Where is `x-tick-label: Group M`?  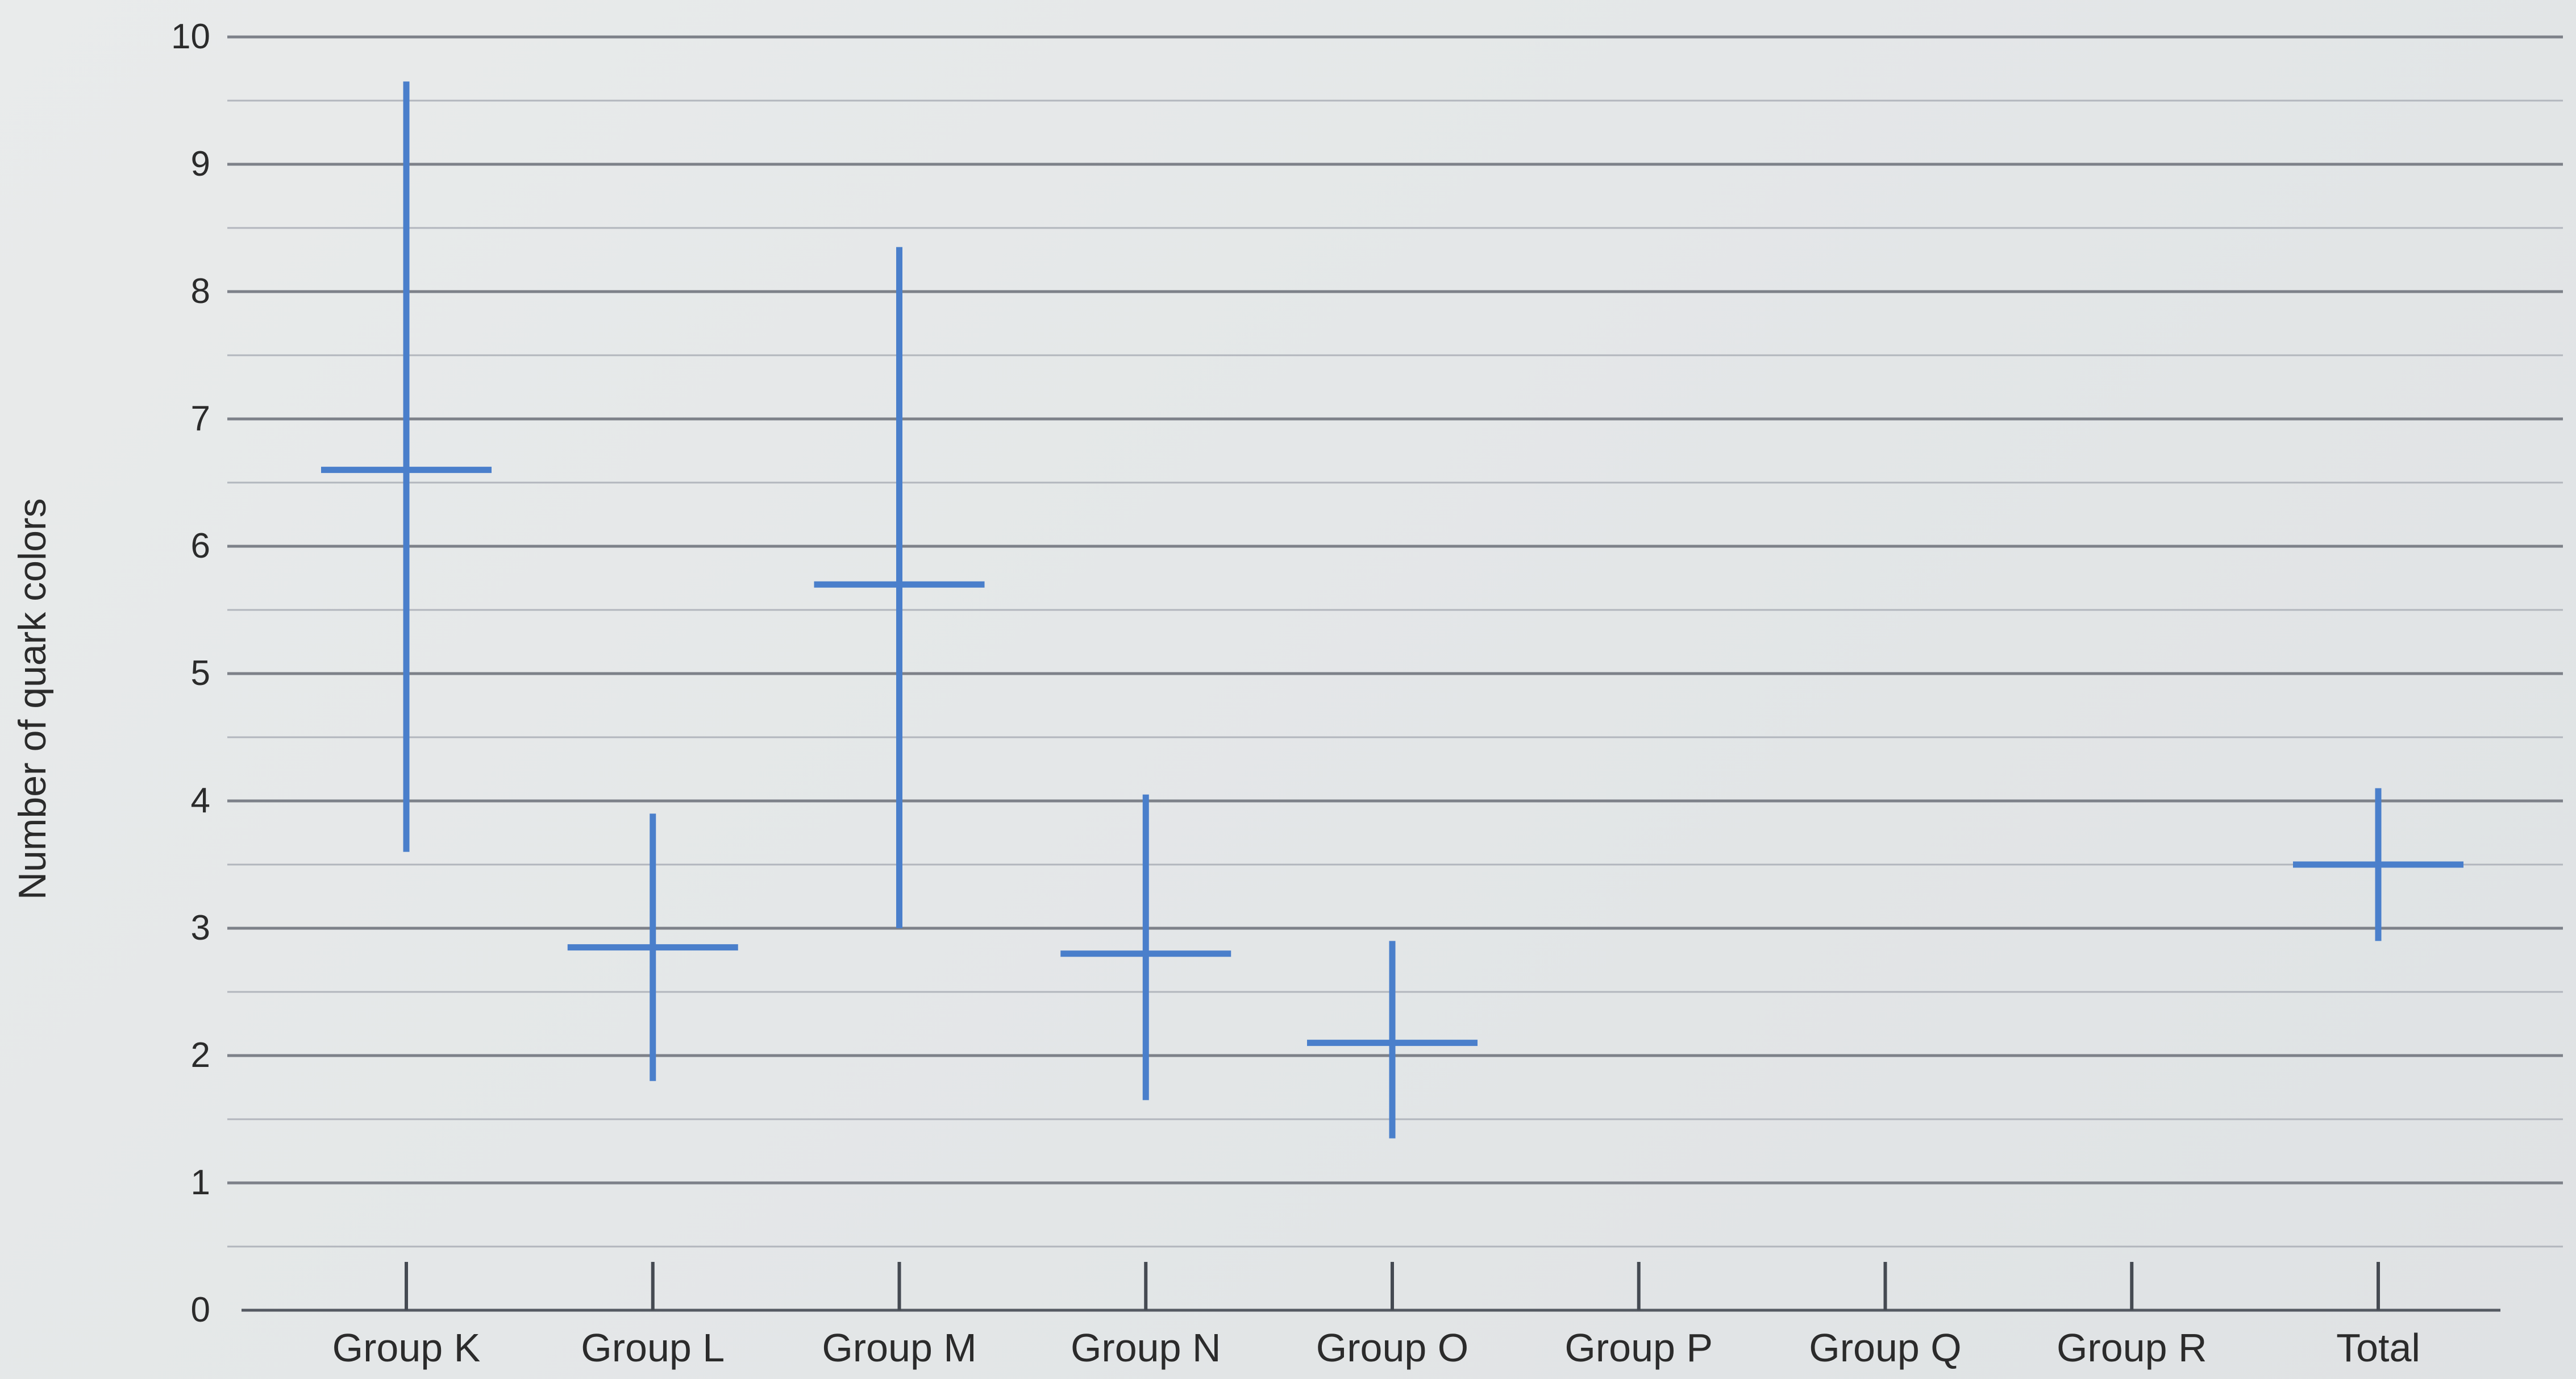
x-tick-label: Group M is located at coordinates (899, 1348).